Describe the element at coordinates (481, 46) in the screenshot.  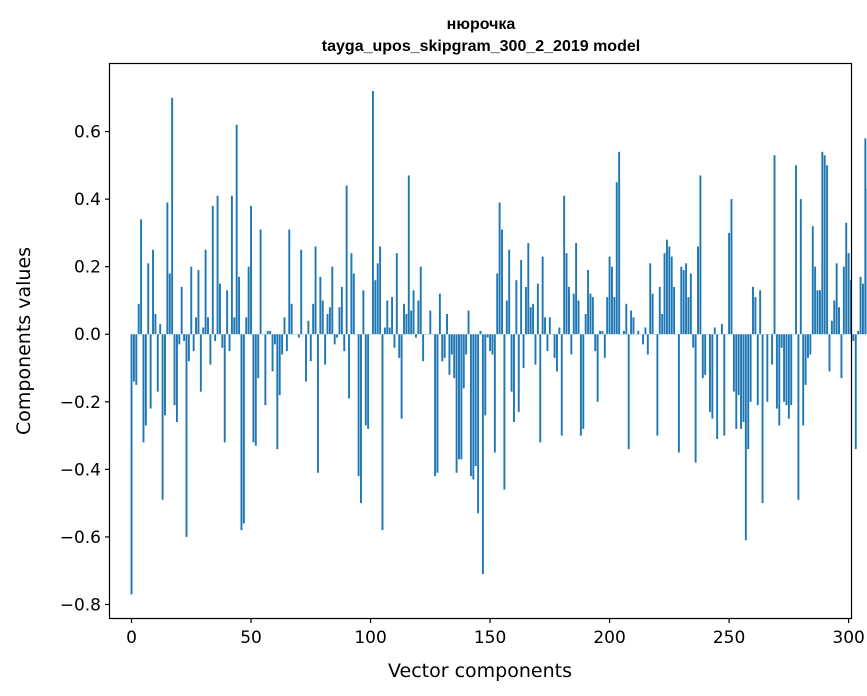
I see `chart-subtitle: tayga_upos_skipgram_300_2_2019 model` at that location.